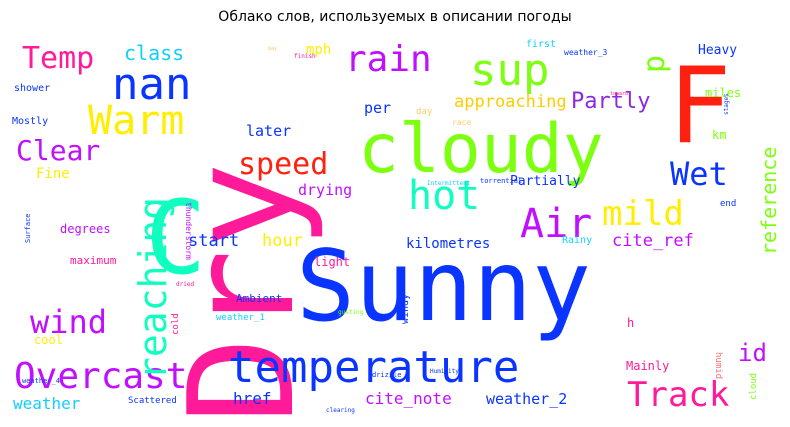 The image size is (790, 427). What do you see at coordinates (654, 64) in the screenshot?
I see `word-p: p` at bounding box center [654, 64].